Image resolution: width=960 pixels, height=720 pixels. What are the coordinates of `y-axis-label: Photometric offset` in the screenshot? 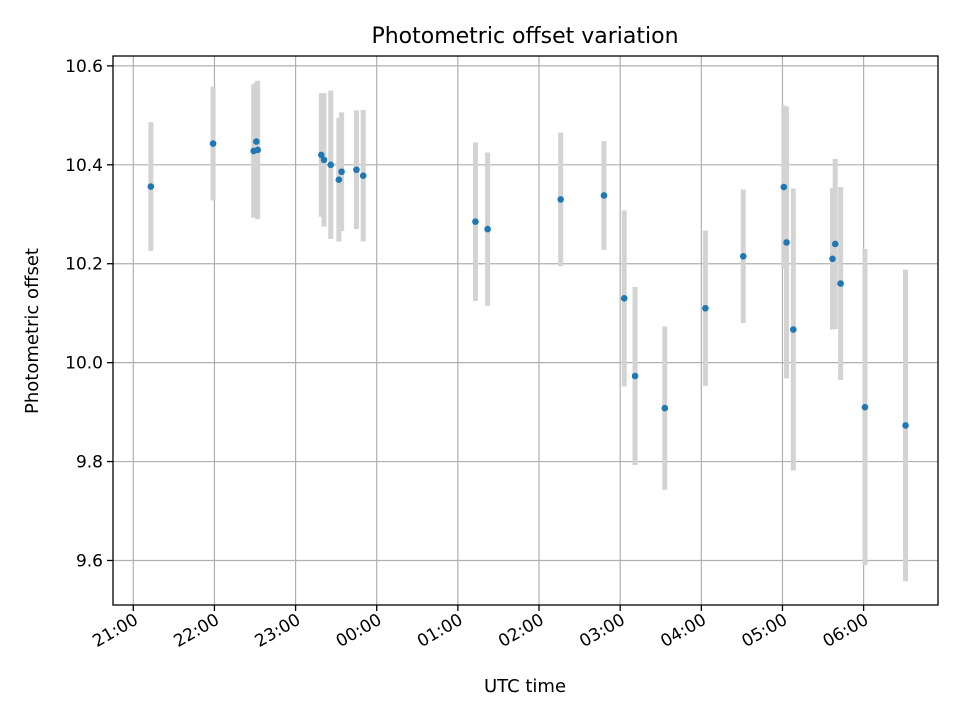 It's located at (32, 331).